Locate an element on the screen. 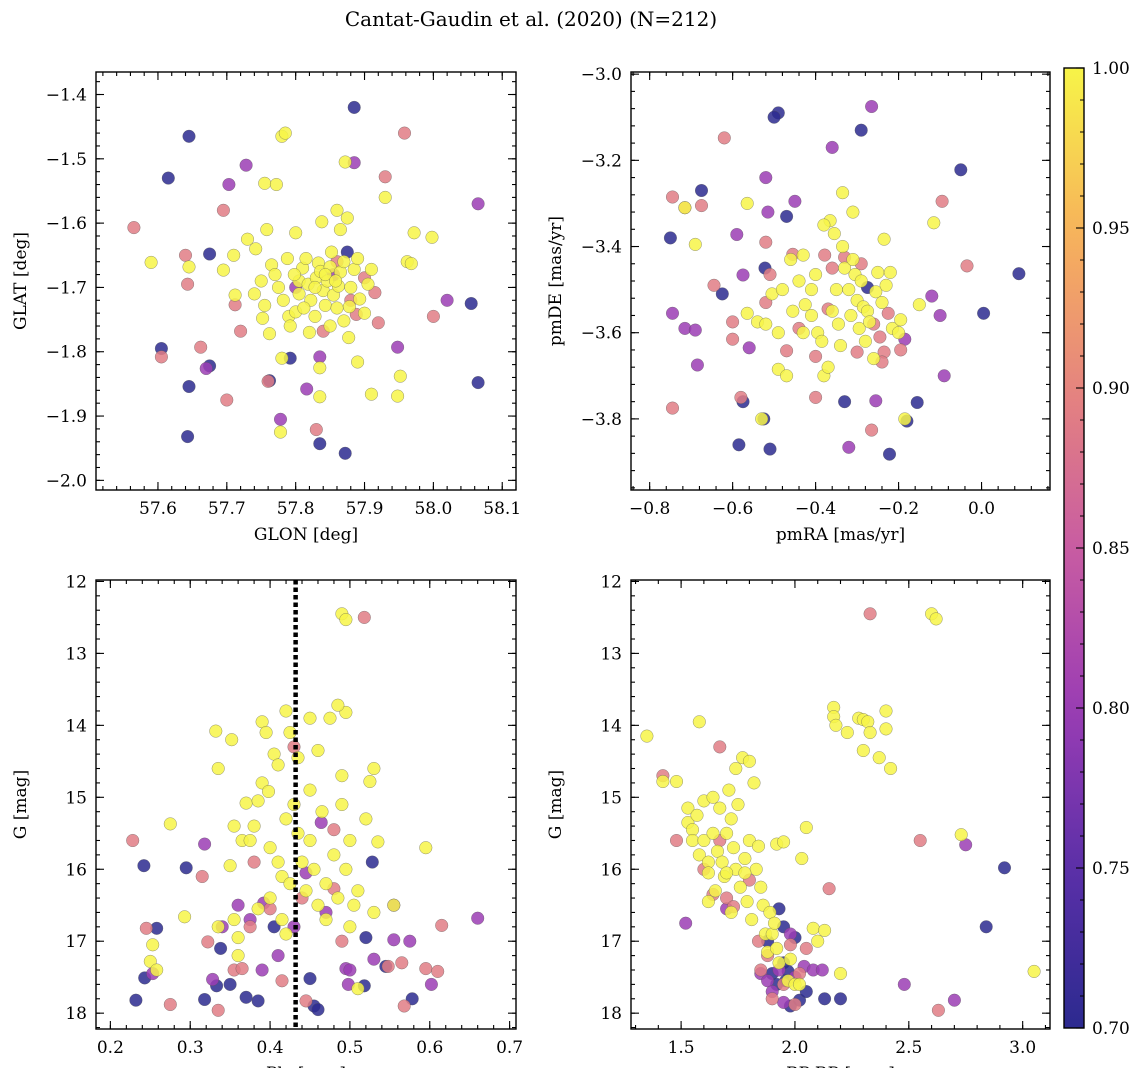 The width and height of the screenshot is (1148, 1068). x-tick-label: 0.0 is located at coordinates (981, 509).